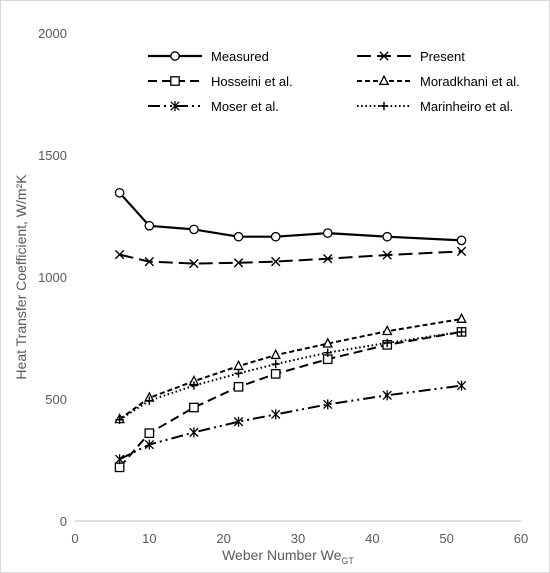  Describe the element at coordinates (21, 277) in the screenshot. I see `y-axis-title: Heat Transfer Coefficient, W/m²K` at that location.